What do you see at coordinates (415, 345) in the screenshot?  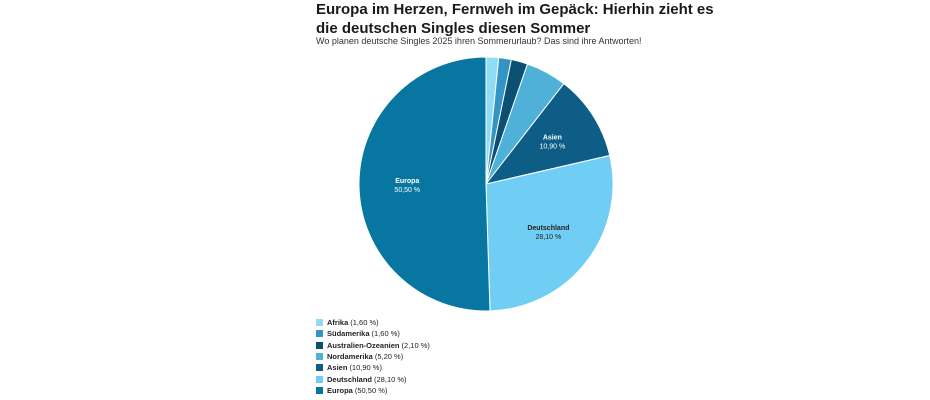 I see `legend-value: (2,10 %)` at bounding box center [415, 345].